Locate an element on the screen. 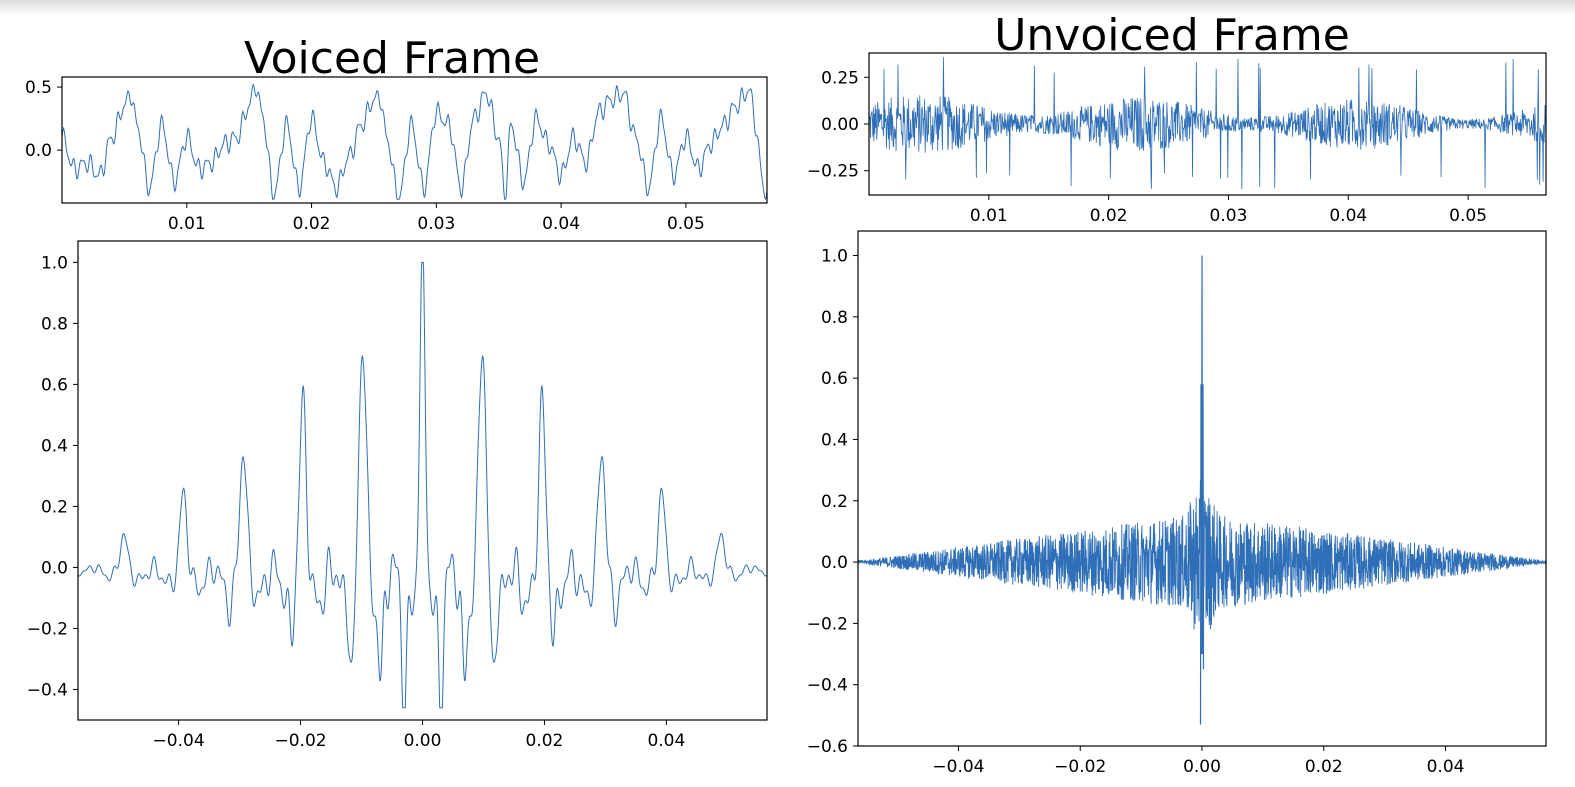 Image resolution: width=1575 pixels, height=787 pixels. voiced-waveform-series-line is located at coordinates (414, 142).